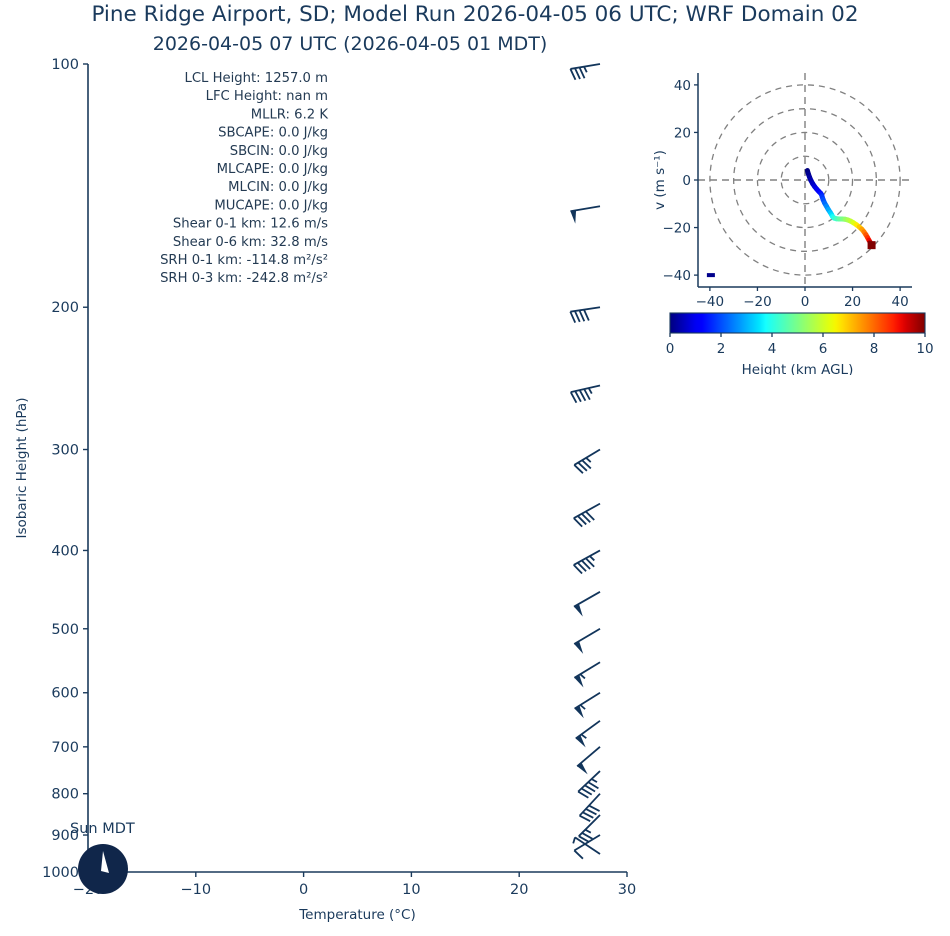  I want to click on svg-text: 500, so click(65, 630).